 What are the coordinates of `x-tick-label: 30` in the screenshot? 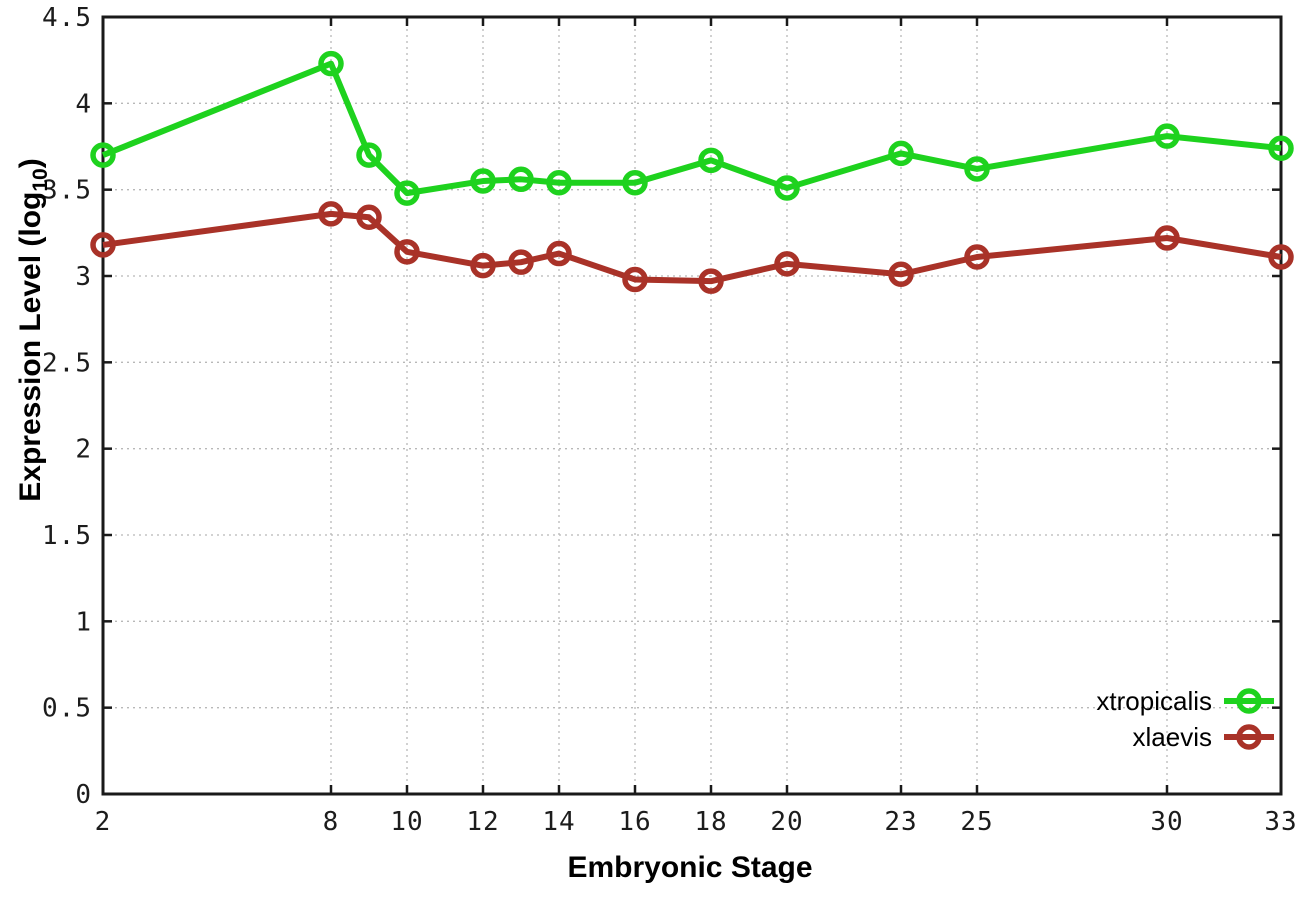 It's located at (1166, 822).